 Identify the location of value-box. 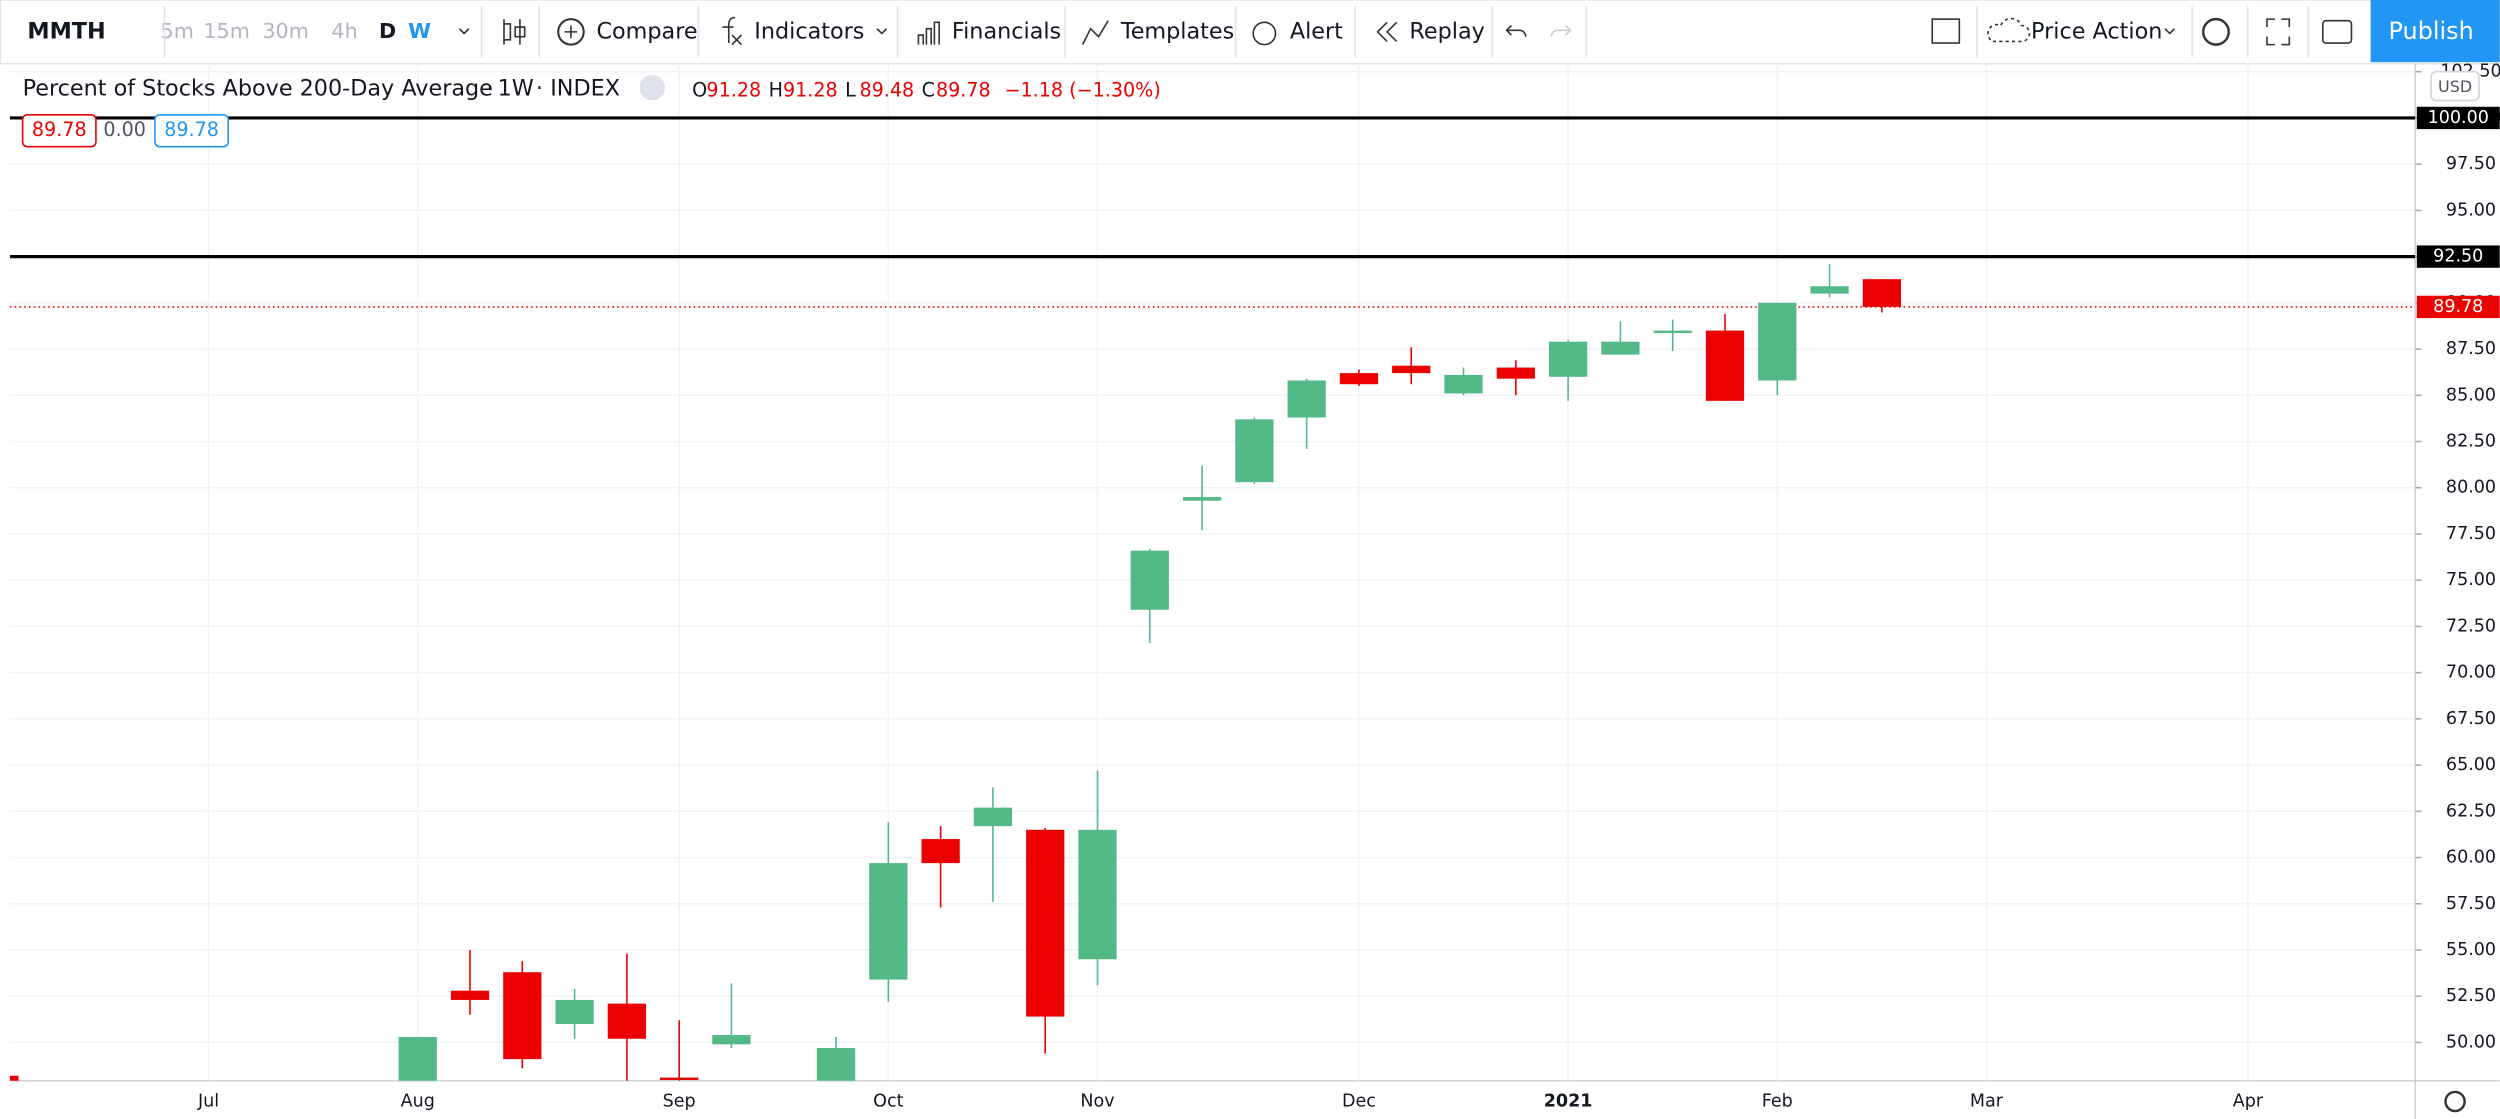
(192, 130).